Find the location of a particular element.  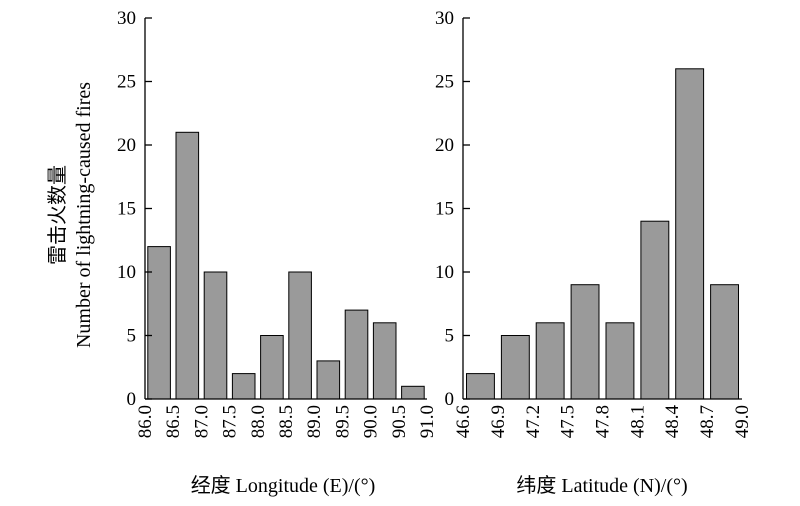

x-tick-label: 48.4 is located at coordinates (672, 422).